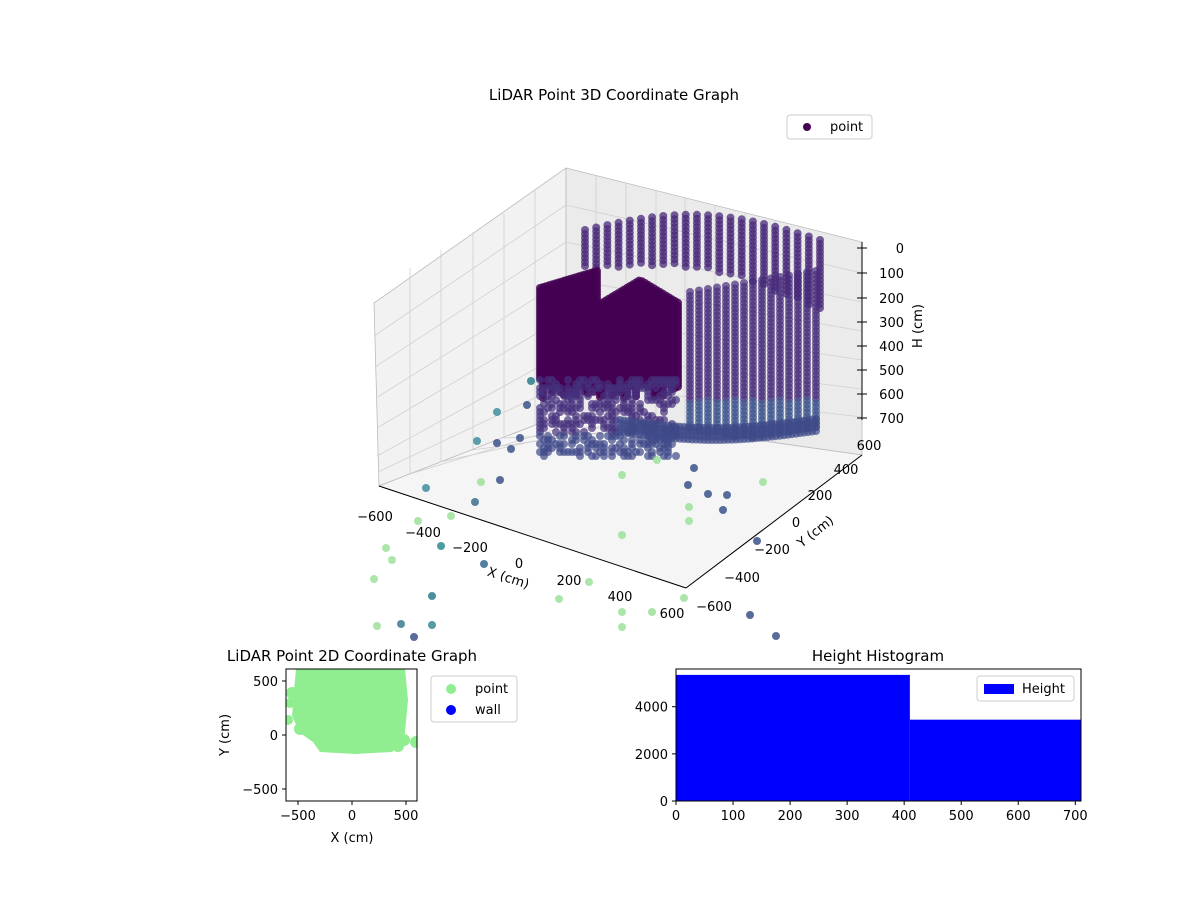  I want to click on x-tick-label: −600, so click(375, 517).